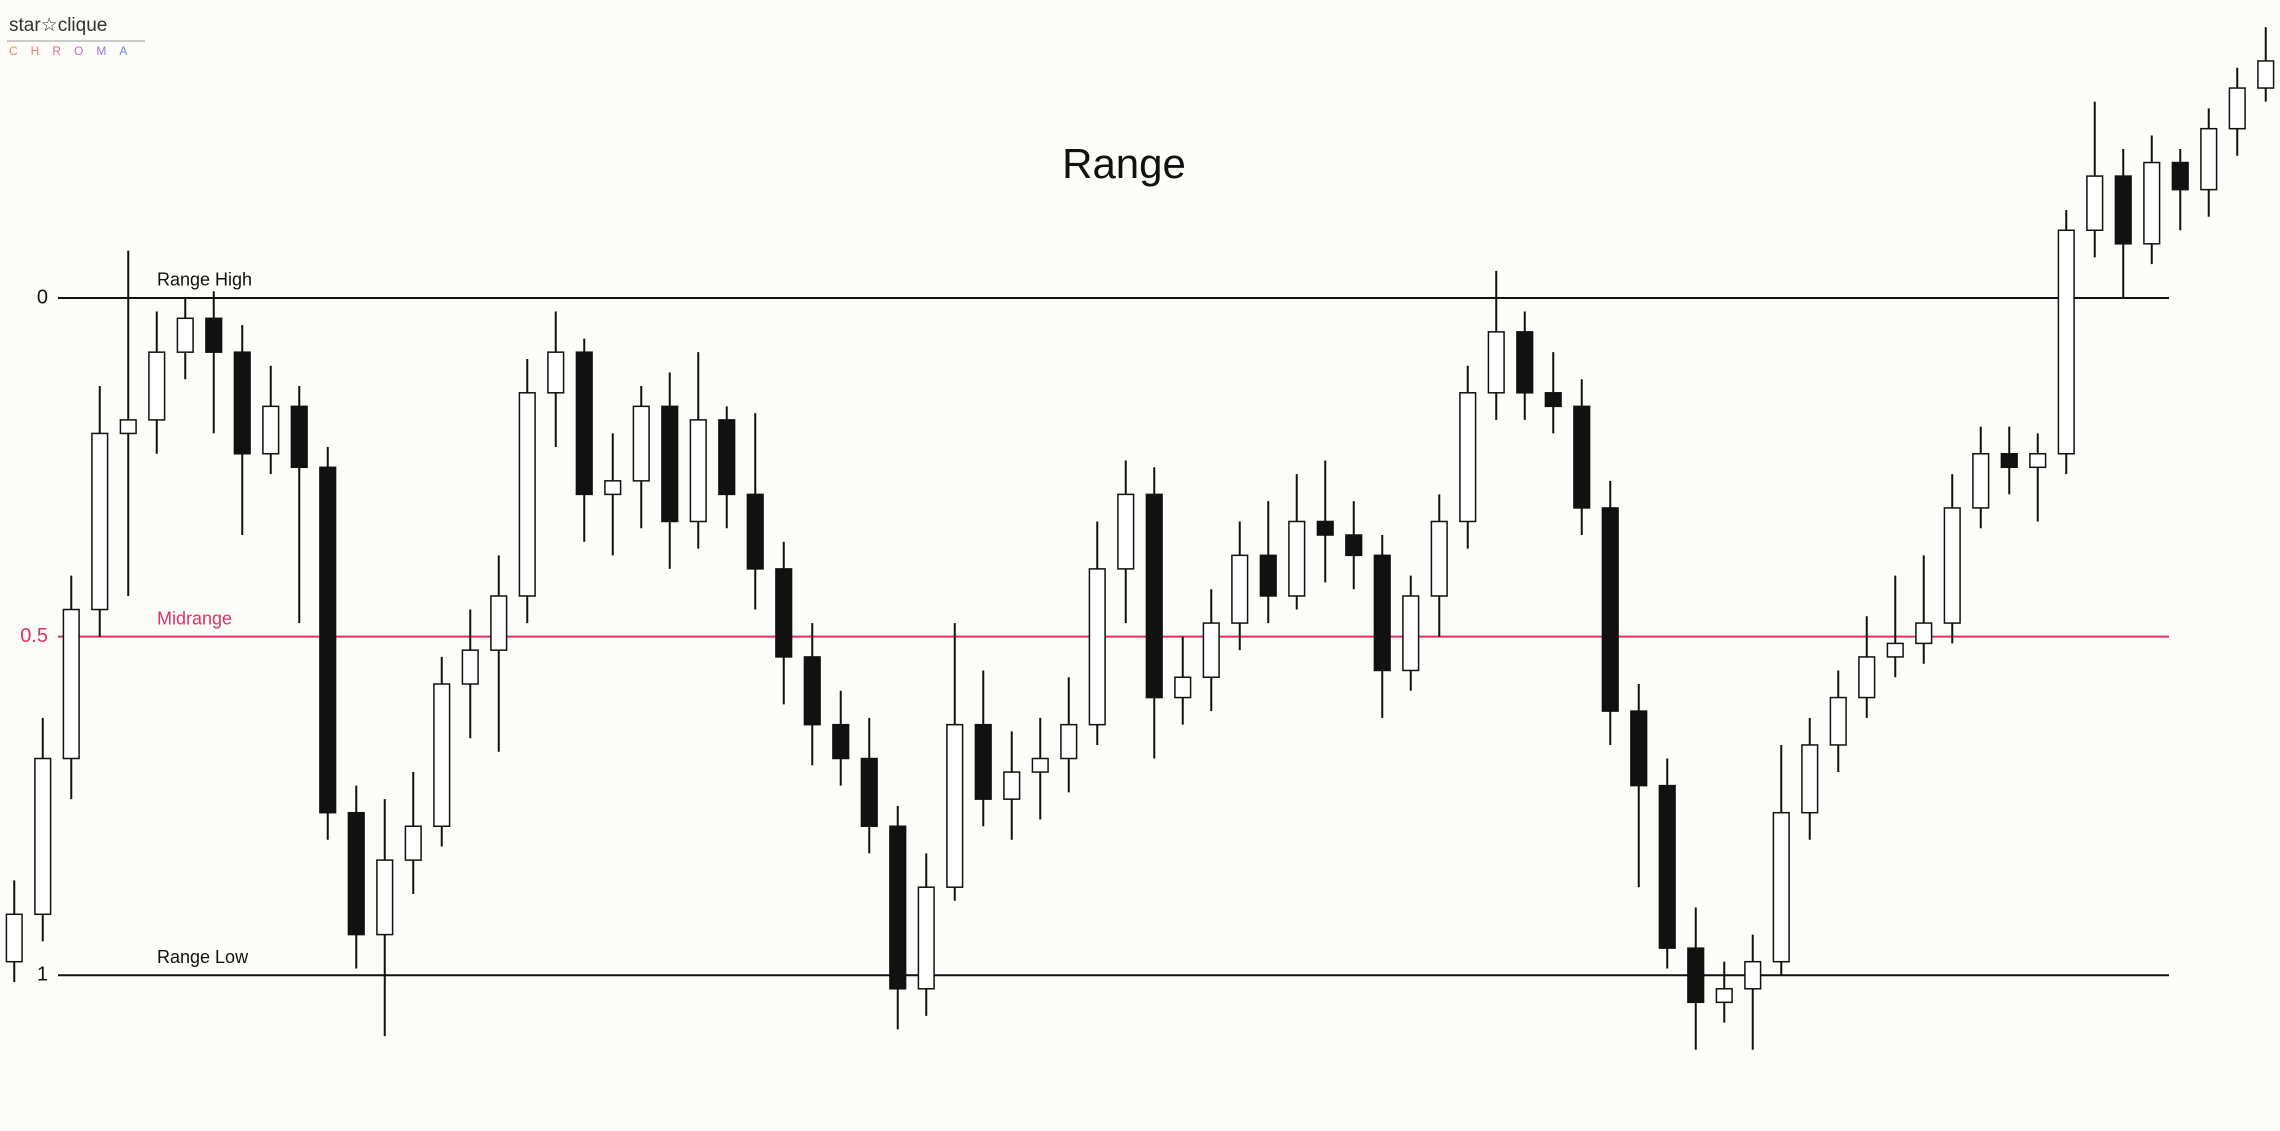  I want to click on chart-title: Range, so click(1124, 163).